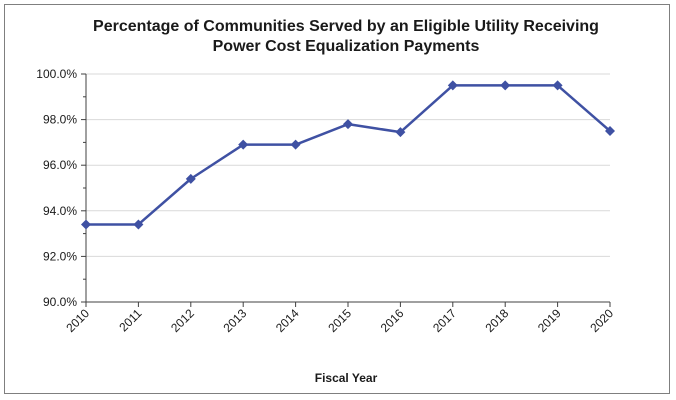  I want to click on y-tick-label: 98.0%, so click(60, 120).